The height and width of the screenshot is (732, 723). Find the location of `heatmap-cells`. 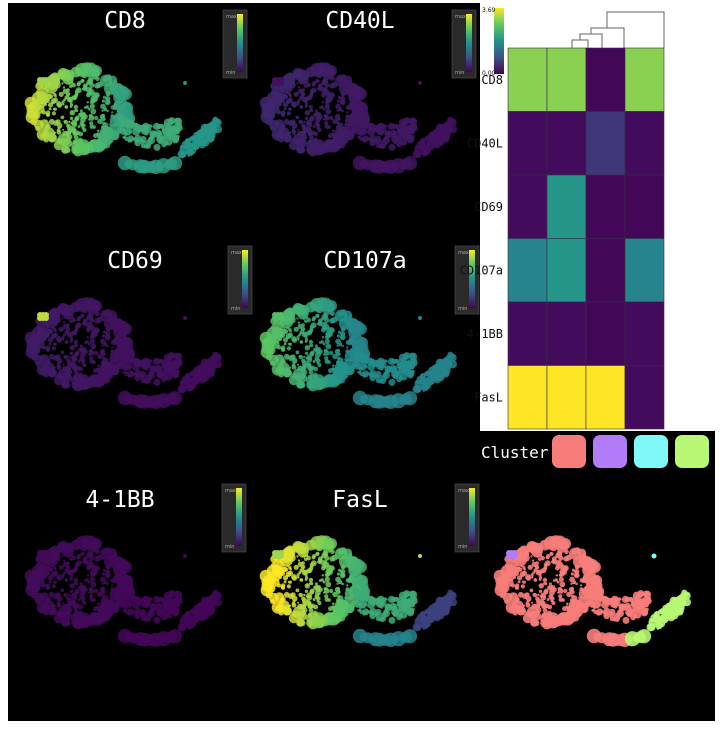

heatmap-cells is located at coordinates (586, 238).